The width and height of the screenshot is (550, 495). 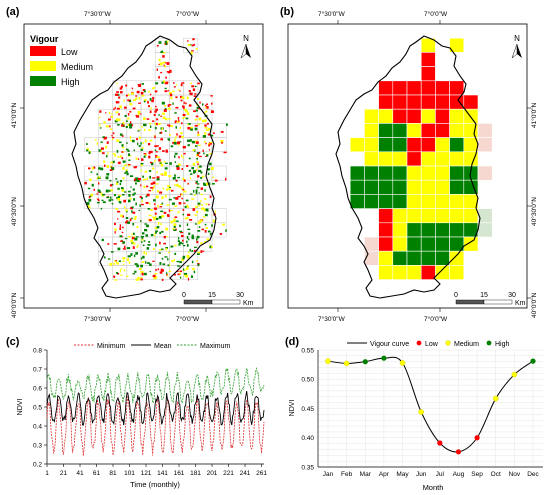 What do you see at coordinates (436, 319) in the screenshot?
I see `map-b-lon-right-bottom: 7°0'0"W` at bounding box center [436, 319].